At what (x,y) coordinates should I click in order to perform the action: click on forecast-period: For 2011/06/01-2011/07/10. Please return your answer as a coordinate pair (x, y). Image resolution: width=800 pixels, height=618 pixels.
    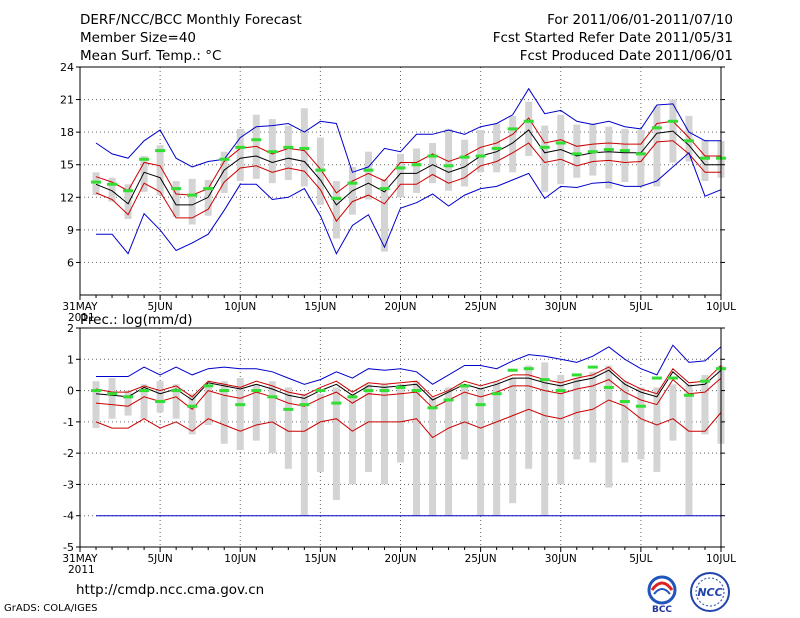
    Looking at the image, I should click on (640, 20).